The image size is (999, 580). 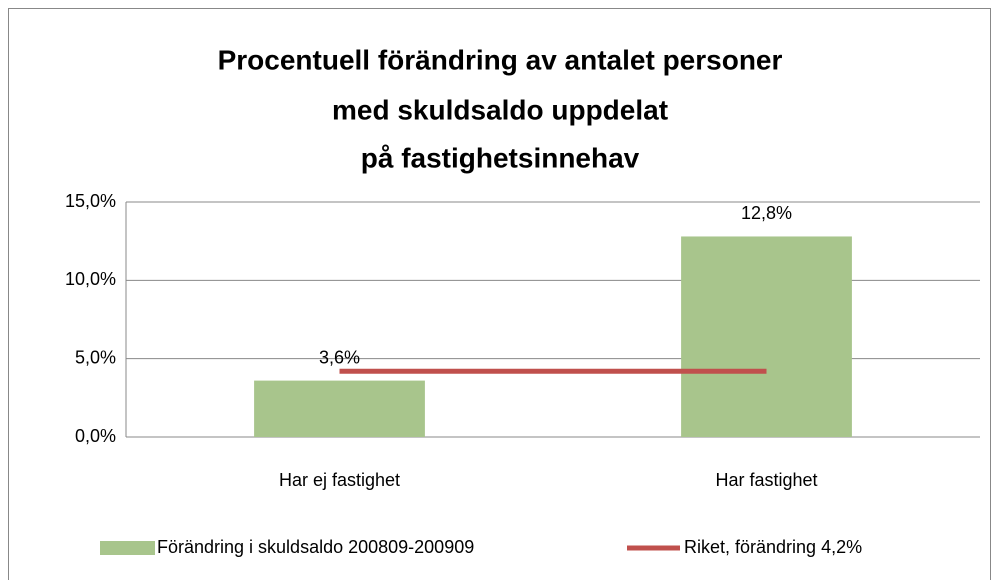 What do you see at coordinates (766, 213) in the screenshot?
I see `data-label: 12,8%` at bounding box center [766, 213].